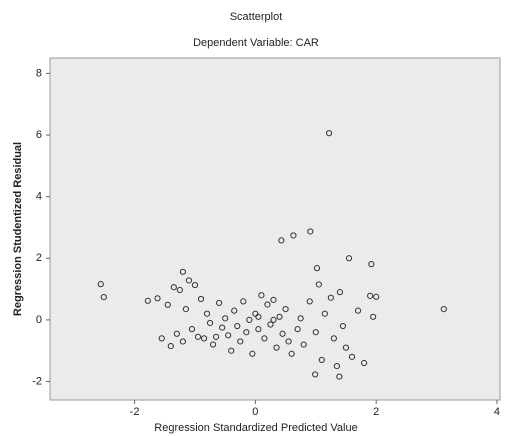  Describe the element at coordinates (256, 43) in the screenshot. I see `chart-subtitle: Dependent Variable: CAR` at that location.